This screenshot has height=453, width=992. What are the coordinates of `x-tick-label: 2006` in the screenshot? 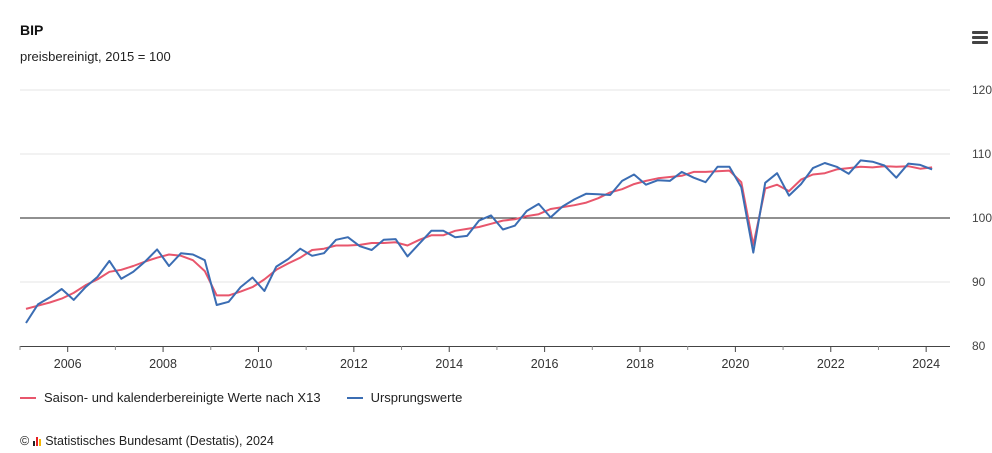 It's located at (68, 364).